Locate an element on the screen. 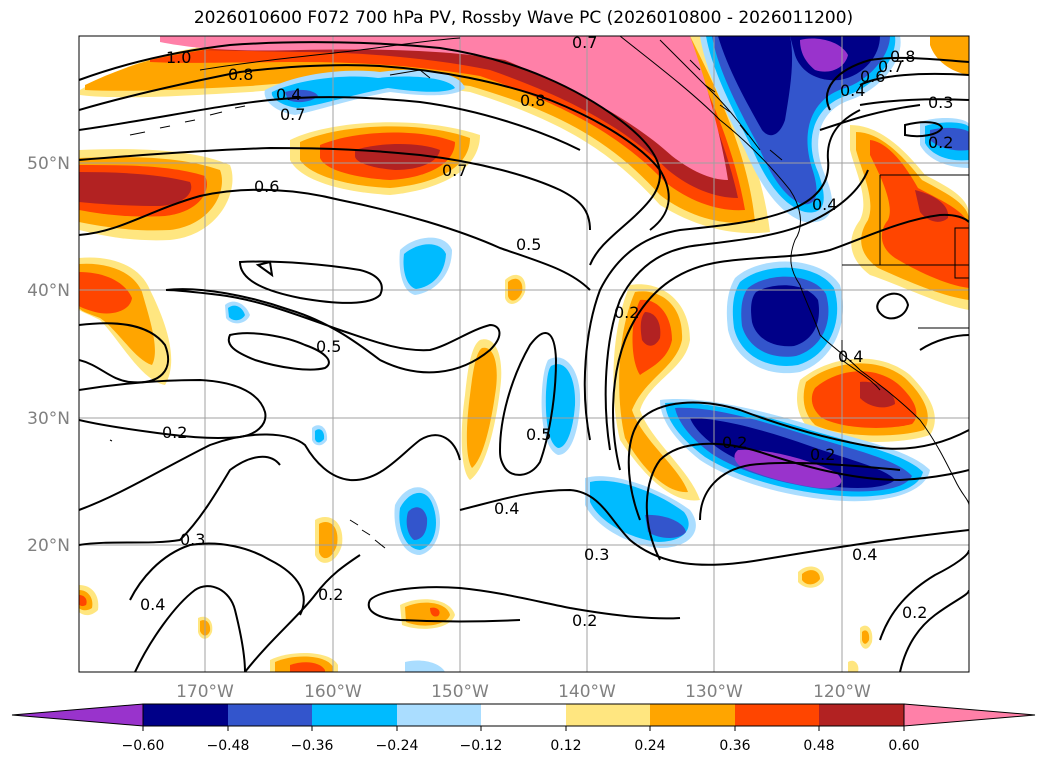 The width and height of the screenshot is (1047, 765). anomaly-east-canada-red is located at coordinates (919, 214).